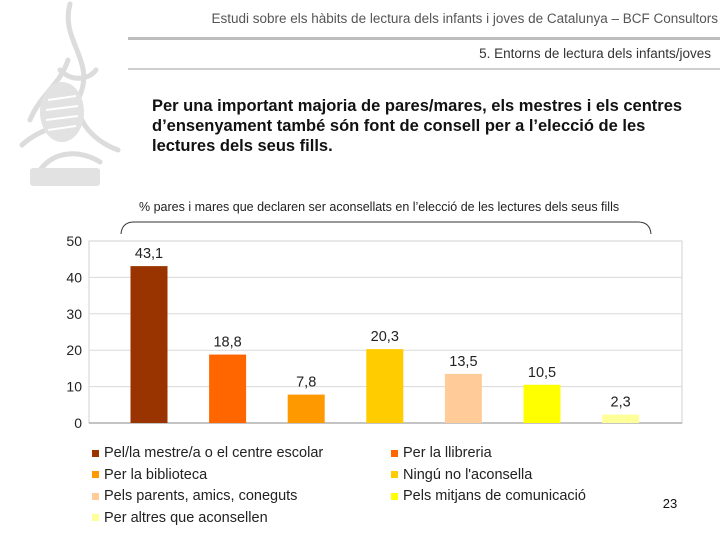  I want to click on legend-item: Pels mitjans de comunicació, so click(488, 496).